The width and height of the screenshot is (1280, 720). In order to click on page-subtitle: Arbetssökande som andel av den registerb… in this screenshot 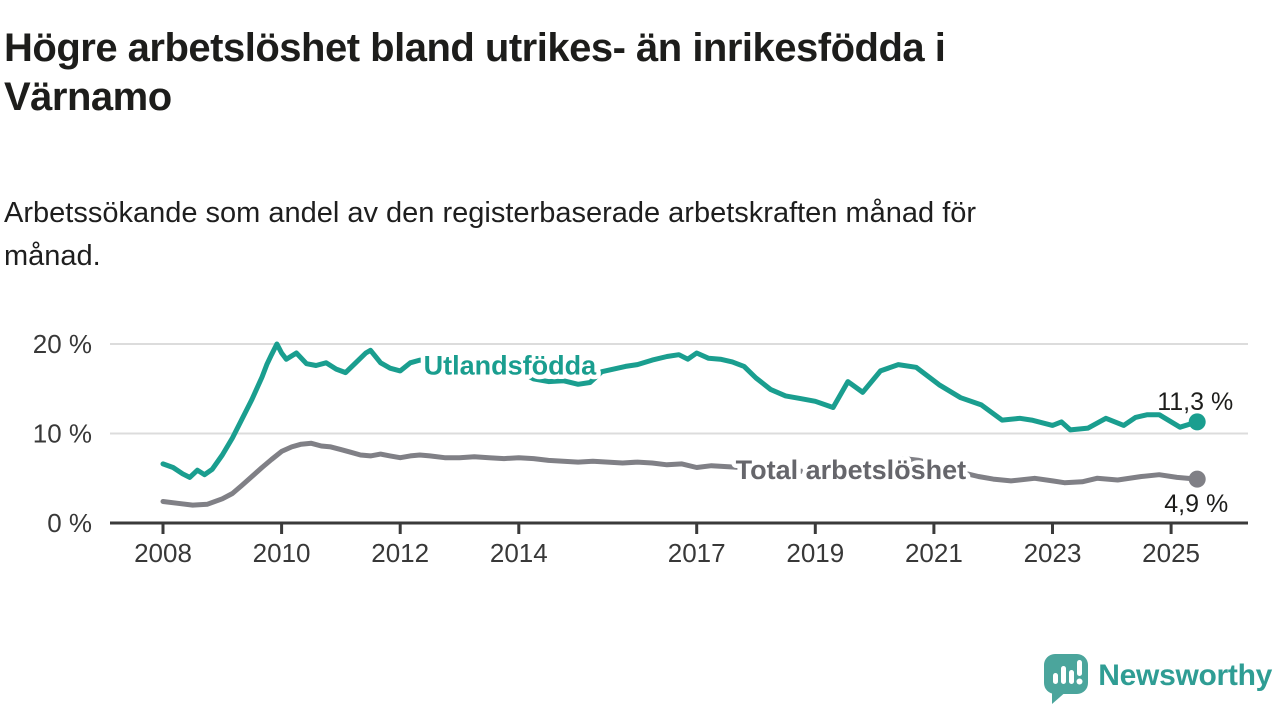, I will do `click(490, 234)`.